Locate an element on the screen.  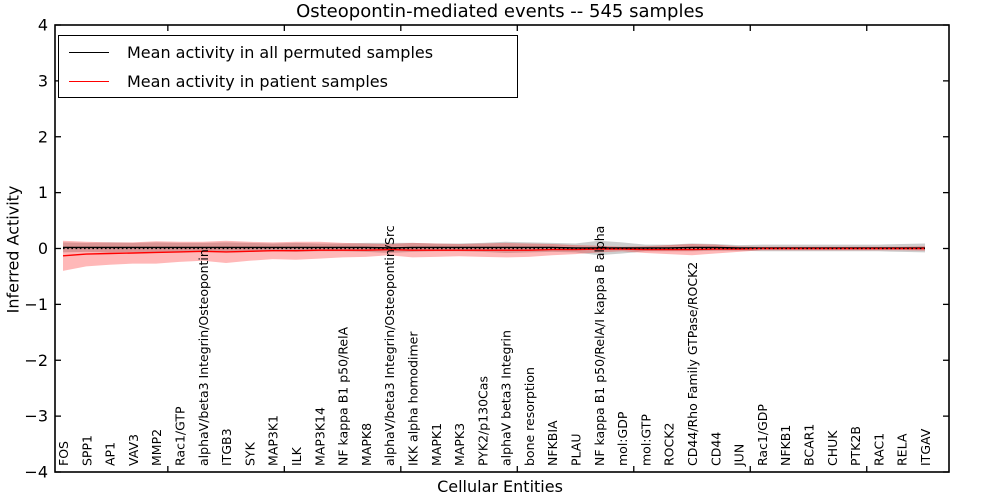
legend-item-permuted: Mean activity in all permuted samples is located at coordinates (288, 52).